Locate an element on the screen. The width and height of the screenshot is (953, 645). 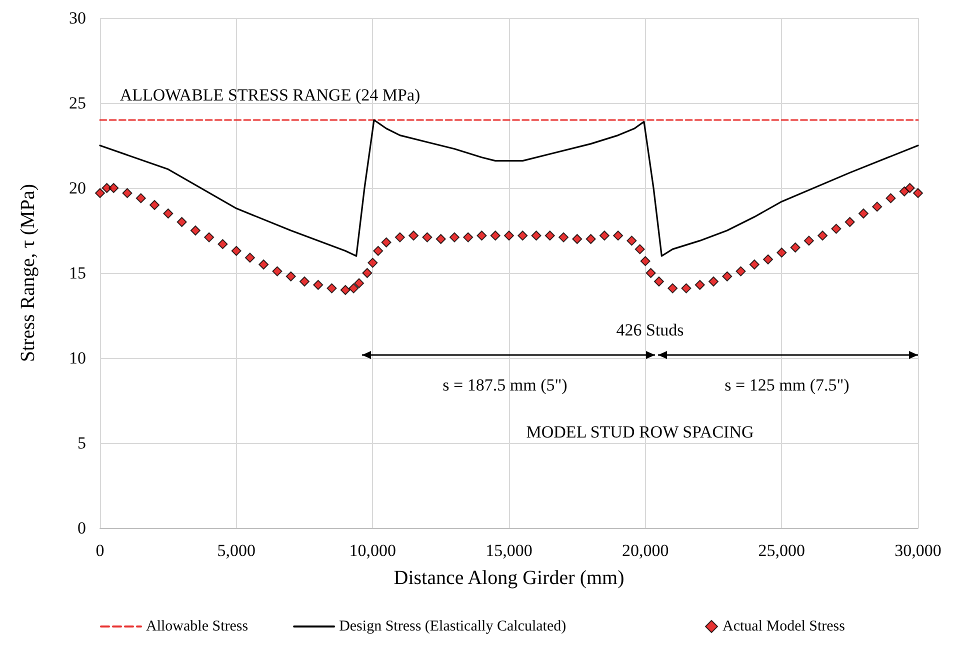
annotation: 426 Studs is located at coordinates (650, 330).